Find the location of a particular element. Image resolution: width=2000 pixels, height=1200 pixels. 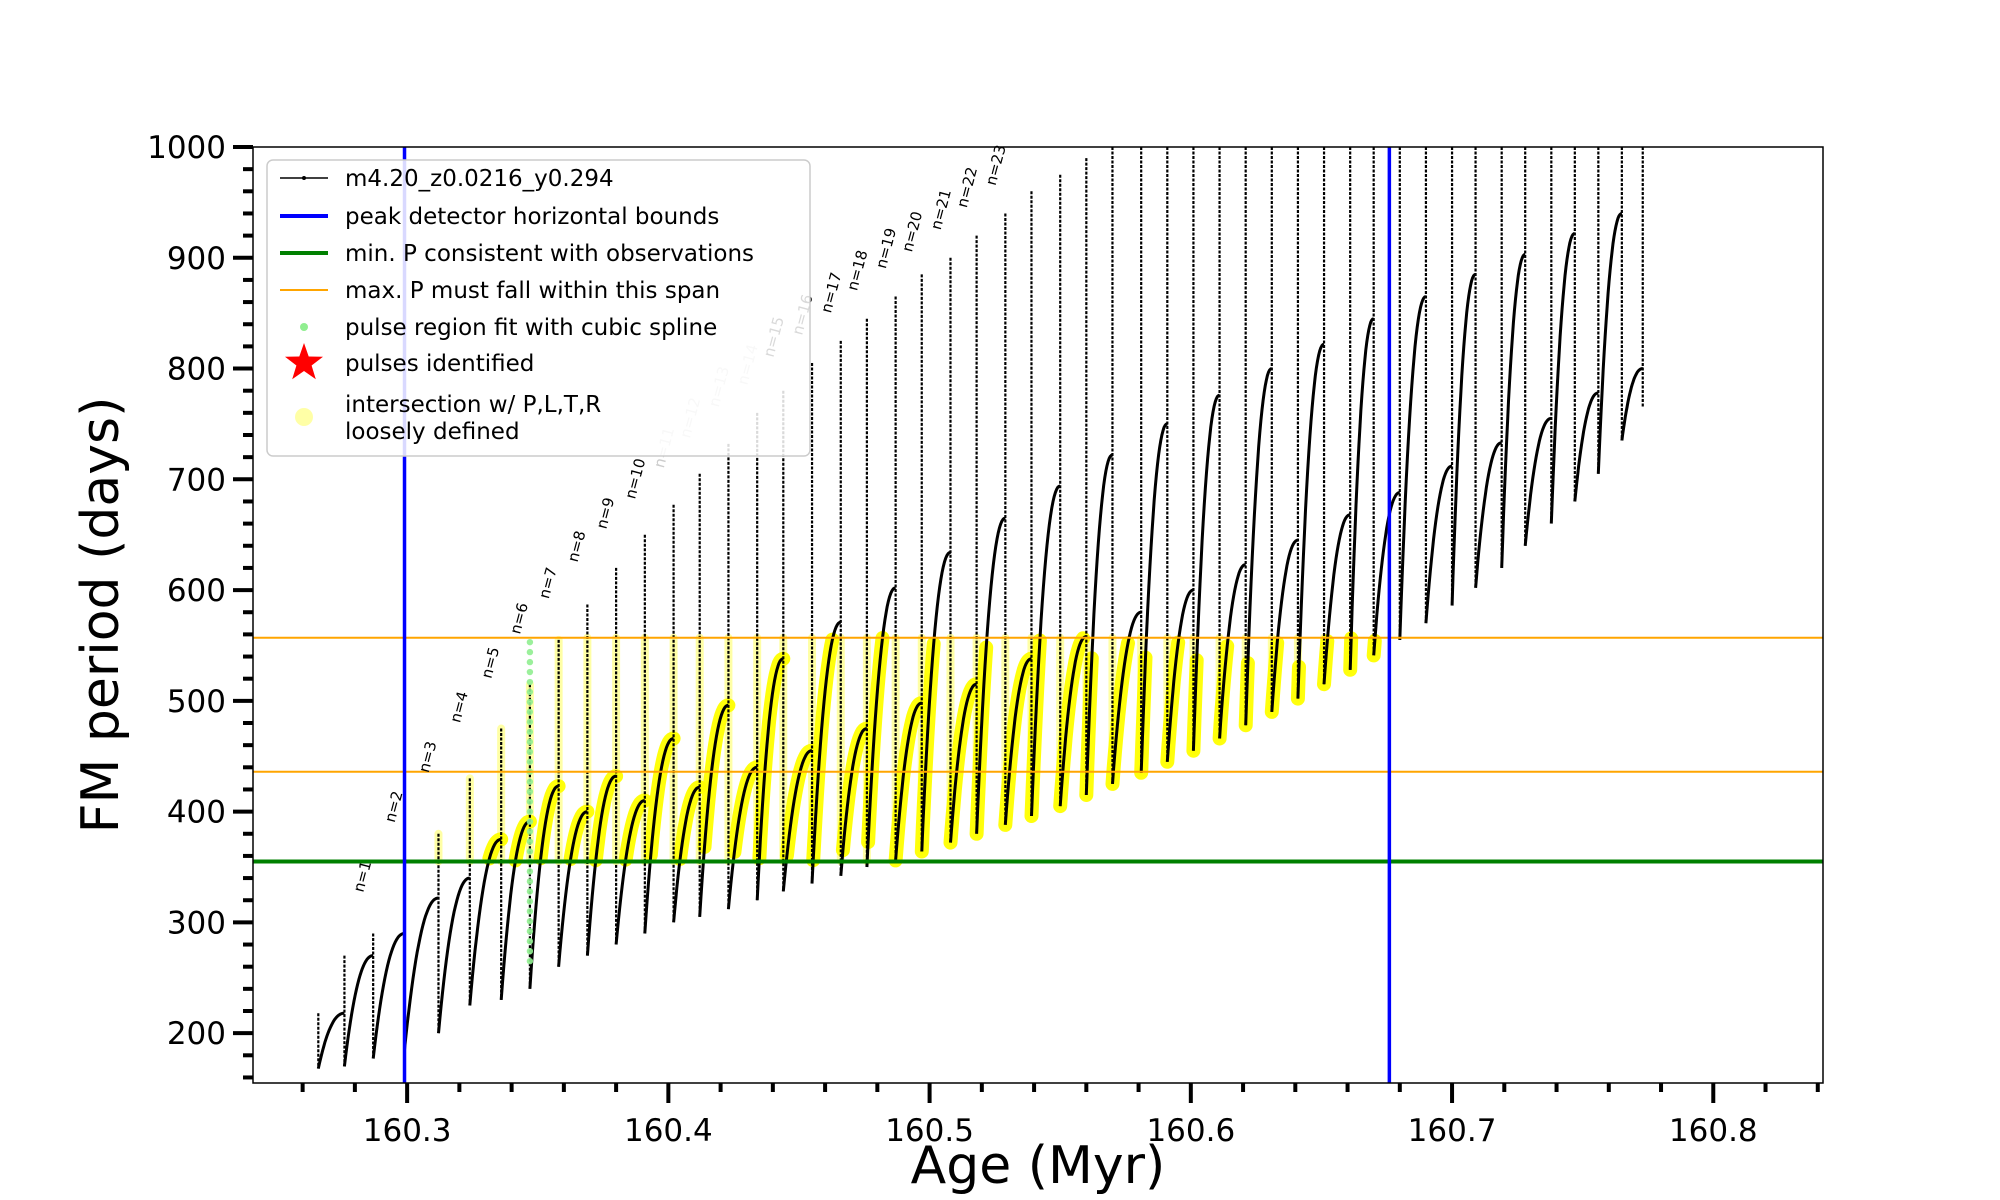

y-axis-label: FM period (days) is located at coordinates (101, 615).